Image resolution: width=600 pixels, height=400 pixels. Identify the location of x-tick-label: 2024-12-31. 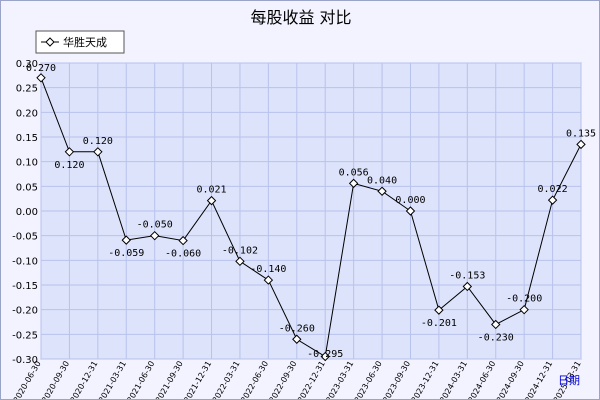
(538, 380).